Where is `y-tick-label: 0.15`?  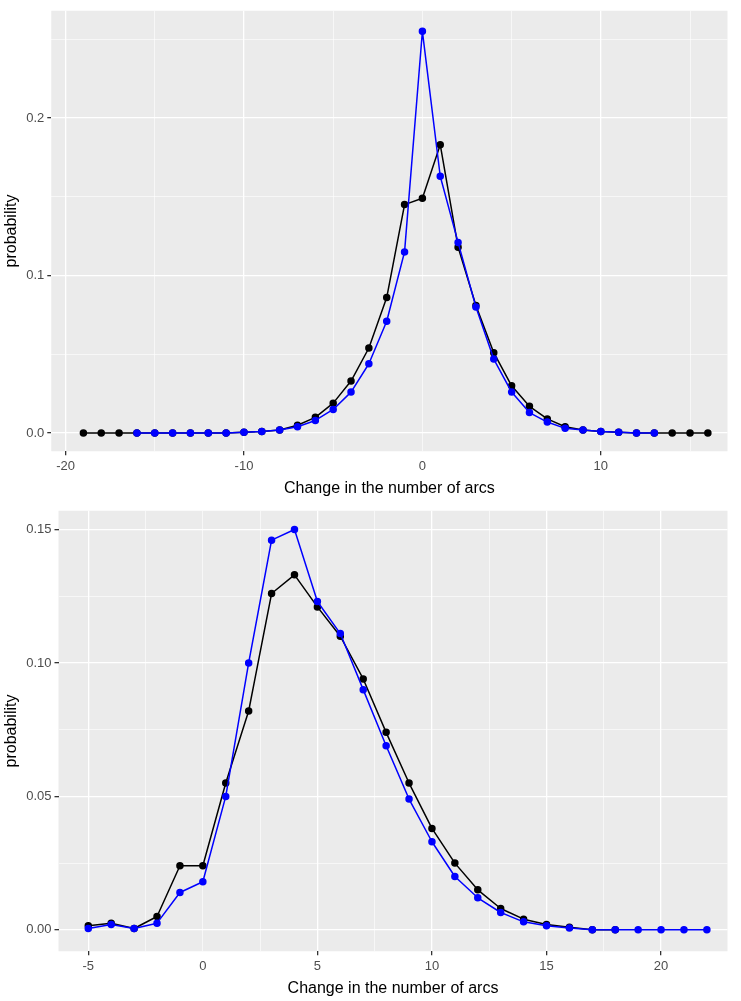 y-tick-label: 0.15 is located at coordinates (39, 529).